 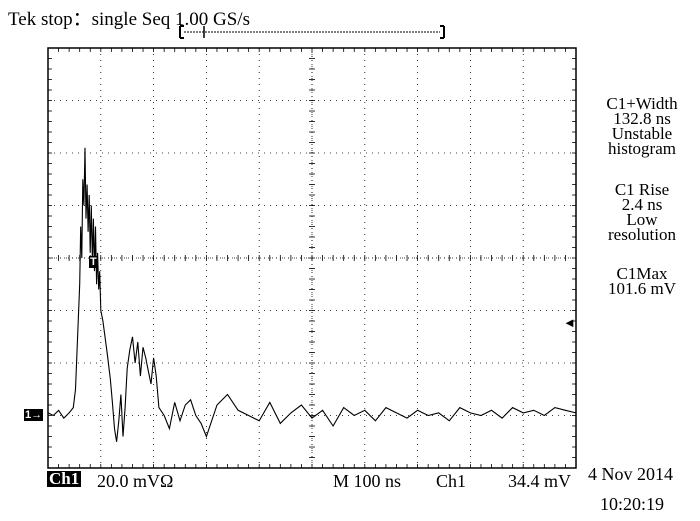 I want to click on capture-date: 4 Nov 2014, so click(x=630, y=474).